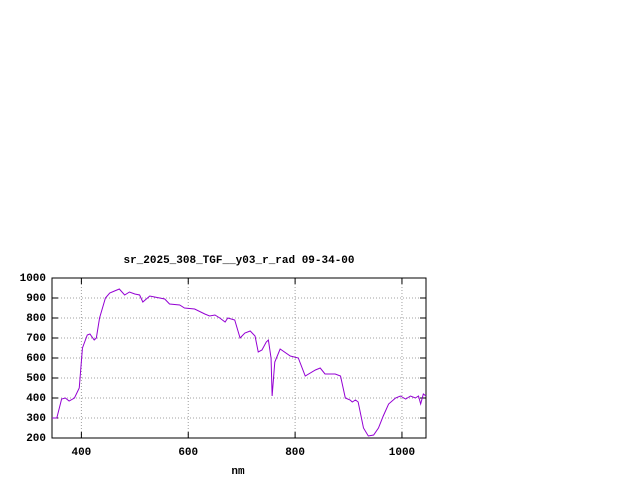  I want to click on y-tick-label: 700, so click(36, 339).